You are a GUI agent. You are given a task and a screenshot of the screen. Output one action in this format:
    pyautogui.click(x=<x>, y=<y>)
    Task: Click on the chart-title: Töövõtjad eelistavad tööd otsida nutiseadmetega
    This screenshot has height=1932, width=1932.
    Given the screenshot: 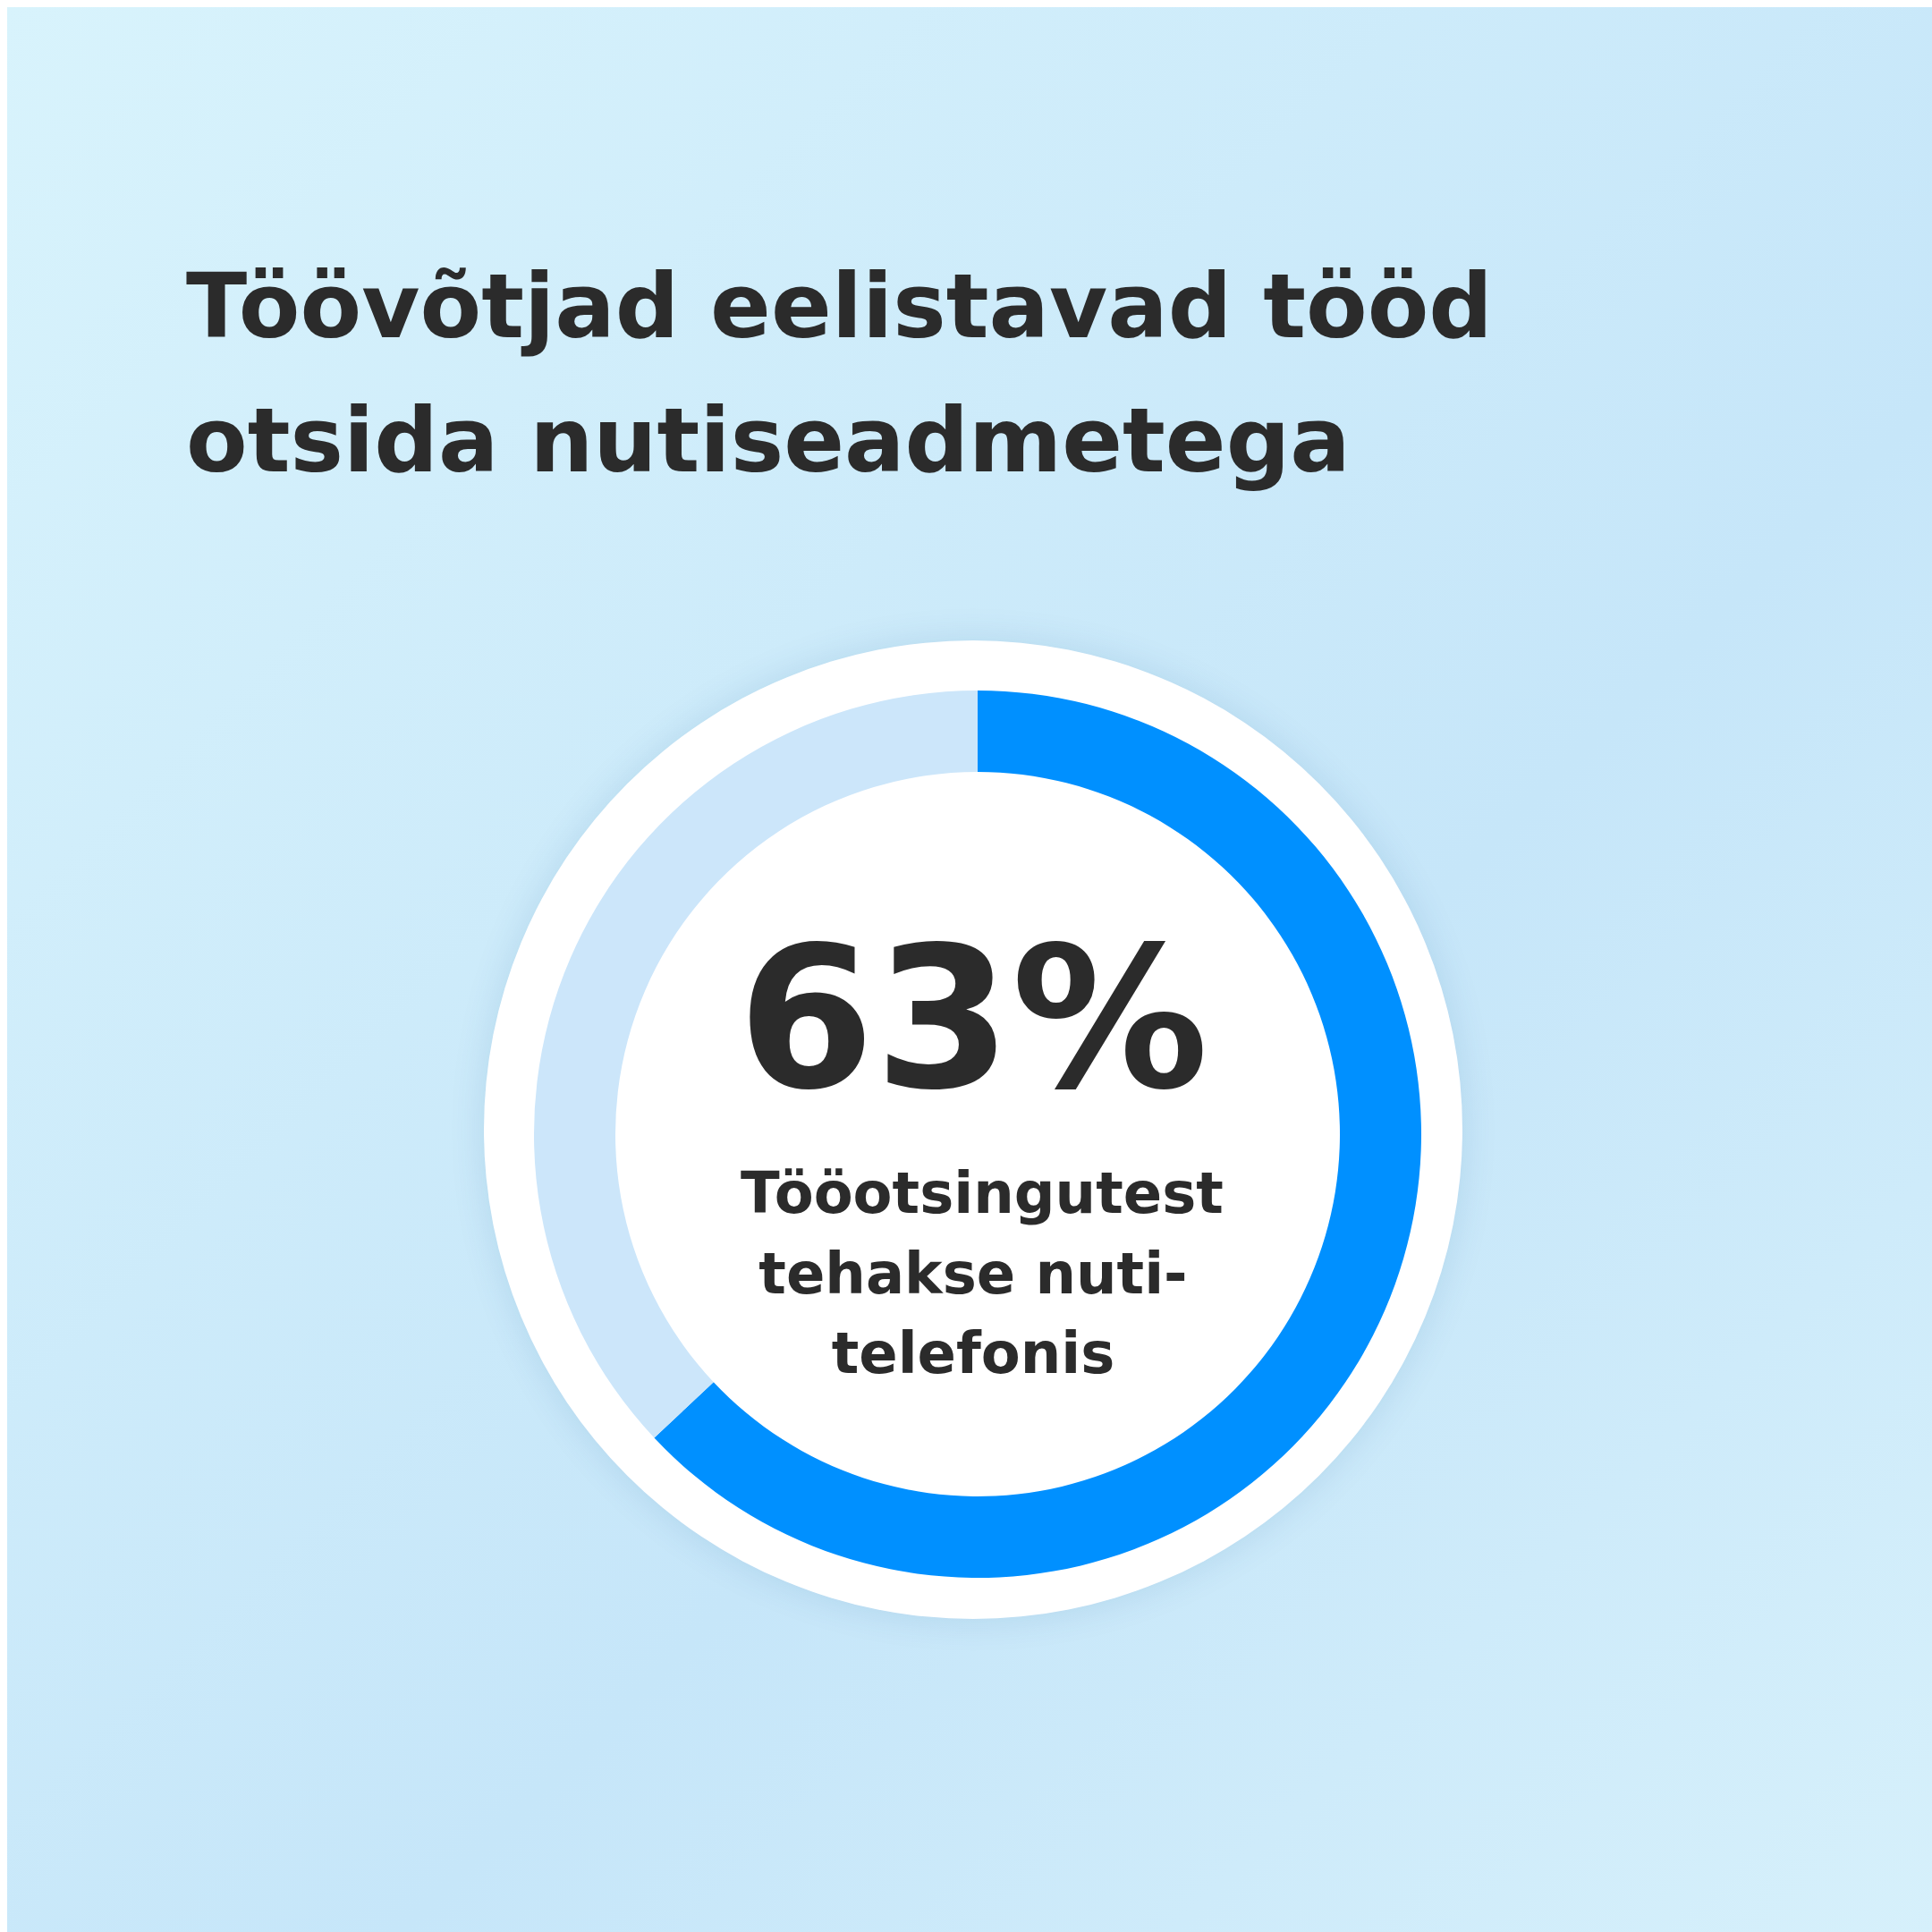 What is the action you would take?
    pyautogui.click(x=840, y=374)
    